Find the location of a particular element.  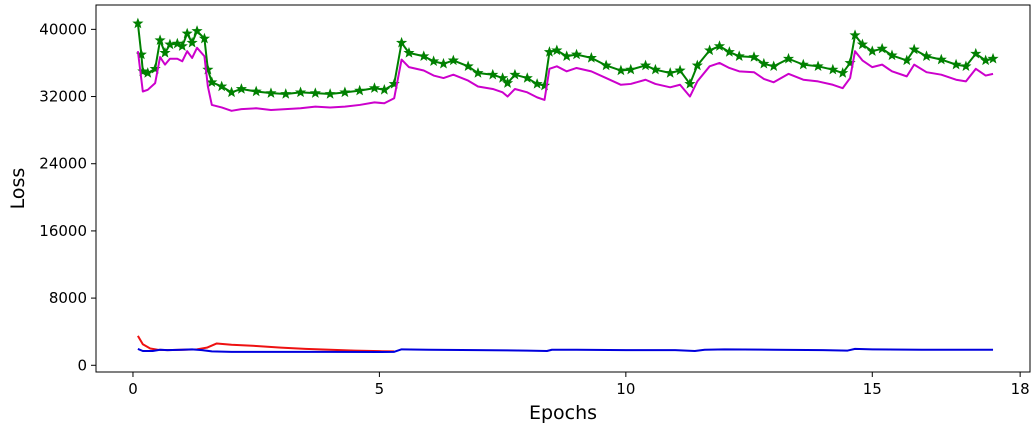

y-tick-label: 32000 is located at coordinates (63, 97).